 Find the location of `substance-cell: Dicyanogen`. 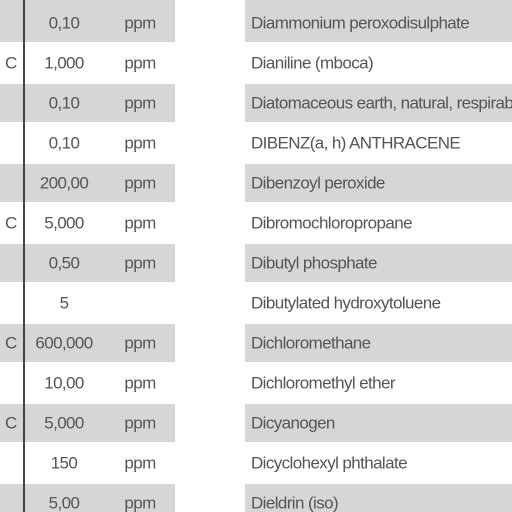

substance-cell: Dicyanogen is located at coordinates (293, 422).